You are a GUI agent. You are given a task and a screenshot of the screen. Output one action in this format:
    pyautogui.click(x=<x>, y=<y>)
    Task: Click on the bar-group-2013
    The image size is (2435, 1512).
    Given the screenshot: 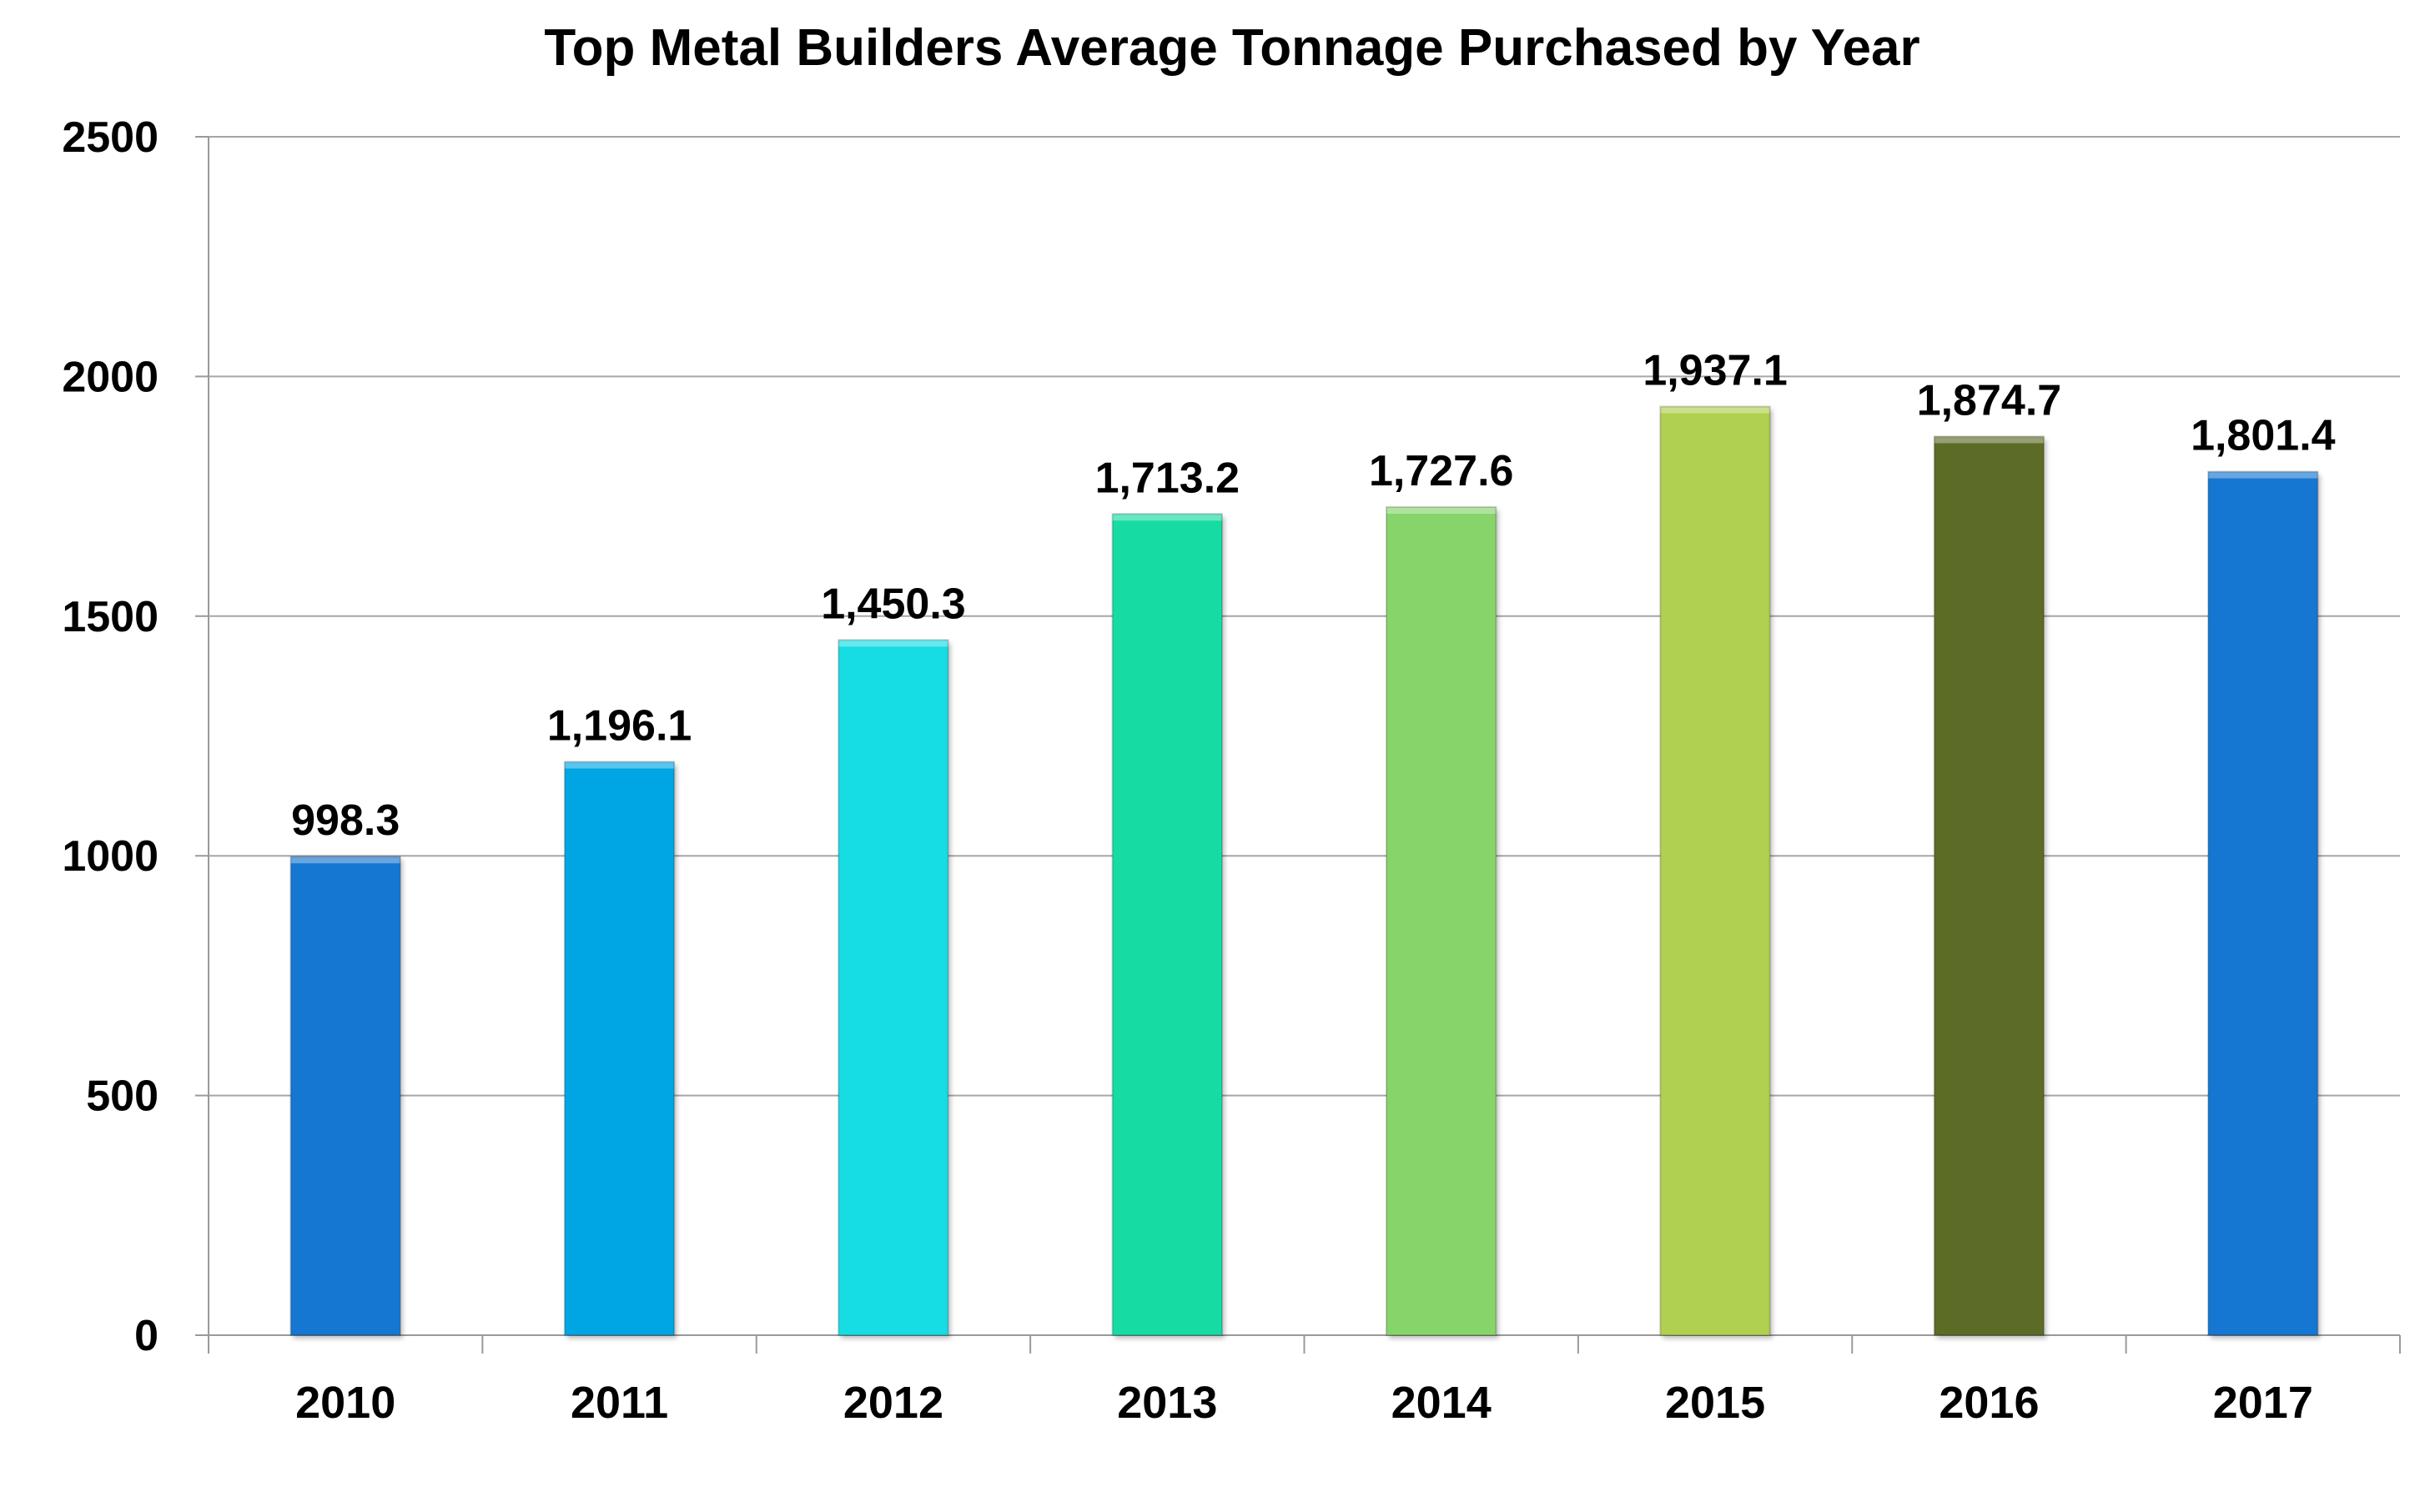 What is the action you would take?
    pyautogui.click(x=1167, y=924)
    